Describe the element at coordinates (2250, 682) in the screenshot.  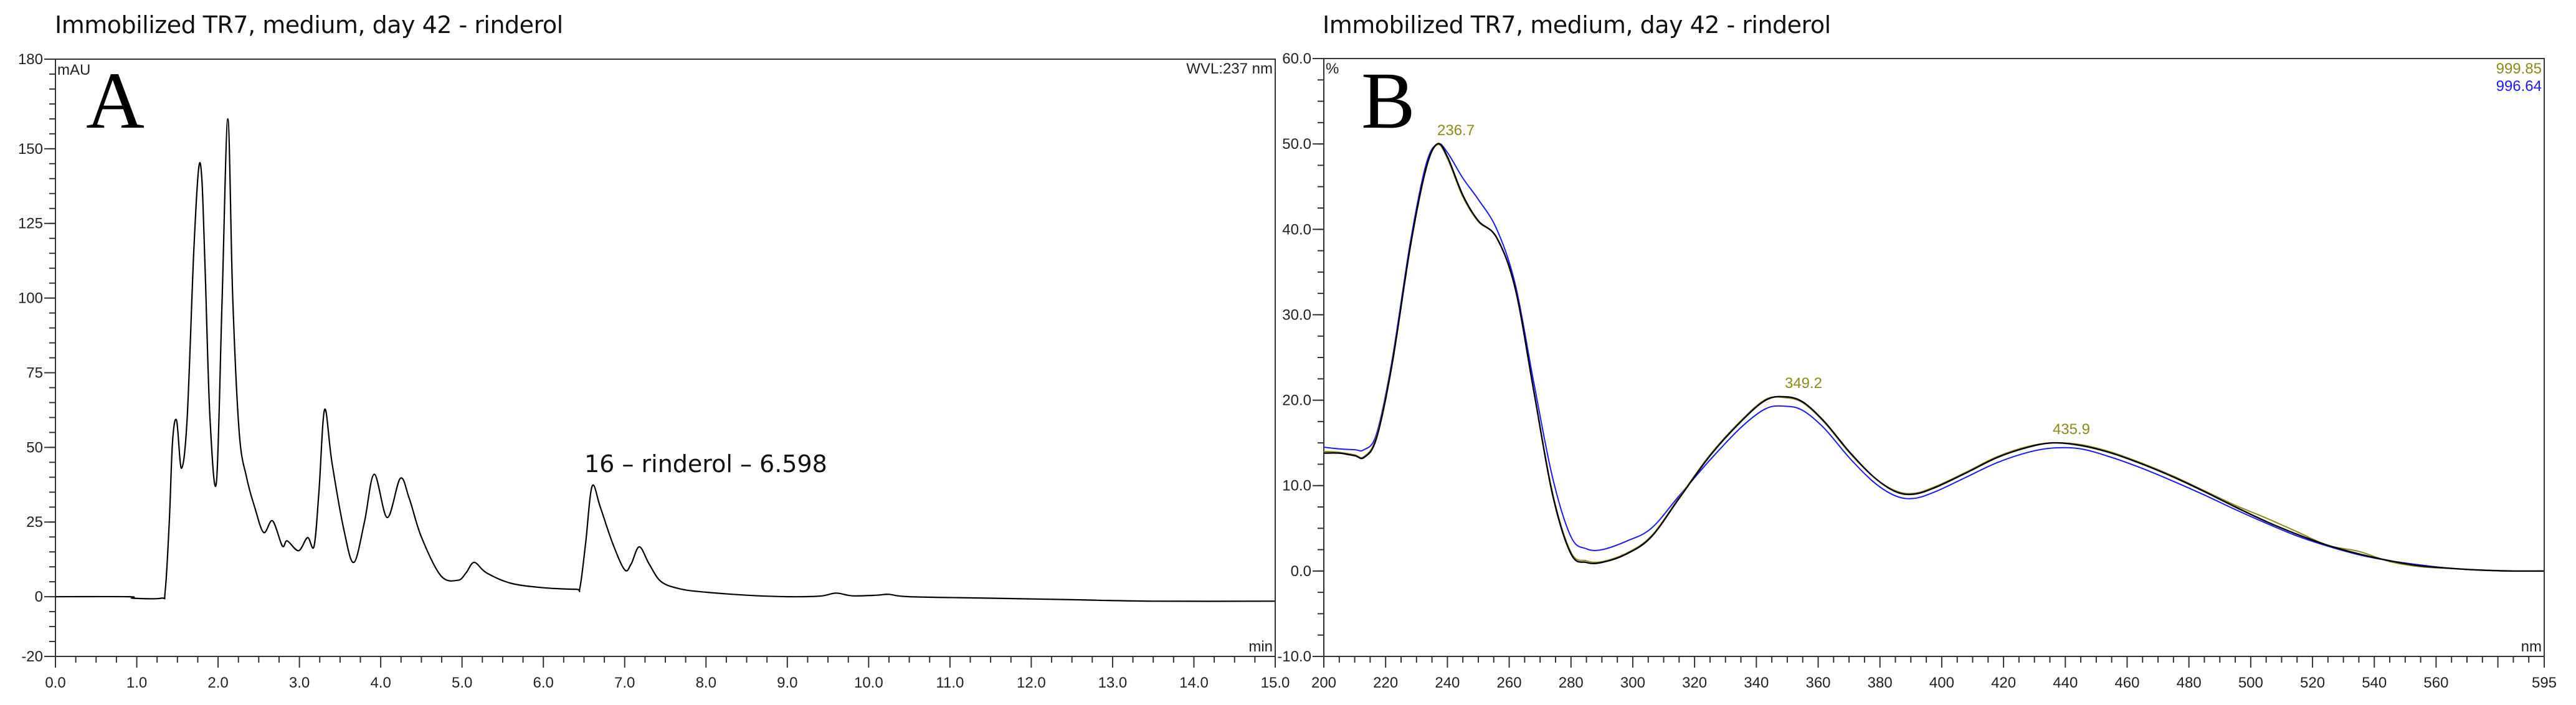
I see `x-tick-label: 500` at that location.